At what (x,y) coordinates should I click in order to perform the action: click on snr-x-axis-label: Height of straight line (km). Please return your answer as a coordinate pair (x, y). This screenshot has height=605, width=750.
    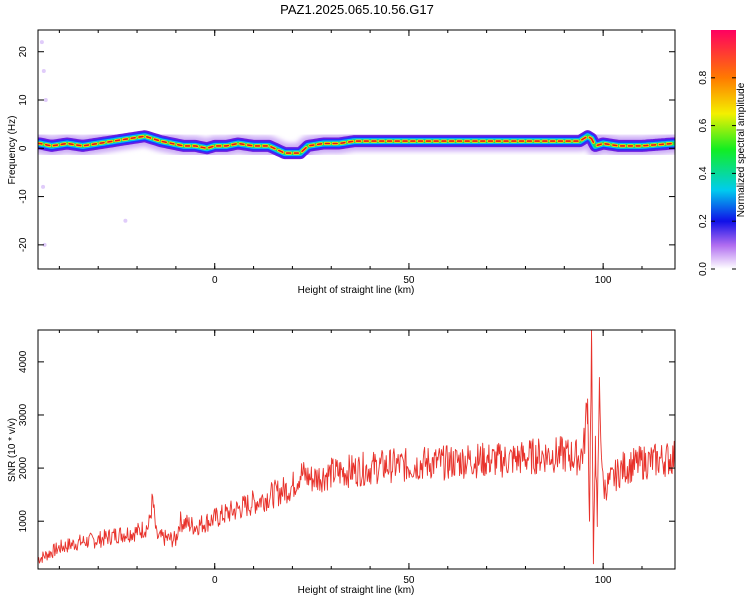
    Looking at the image, I should click on (356, 590).